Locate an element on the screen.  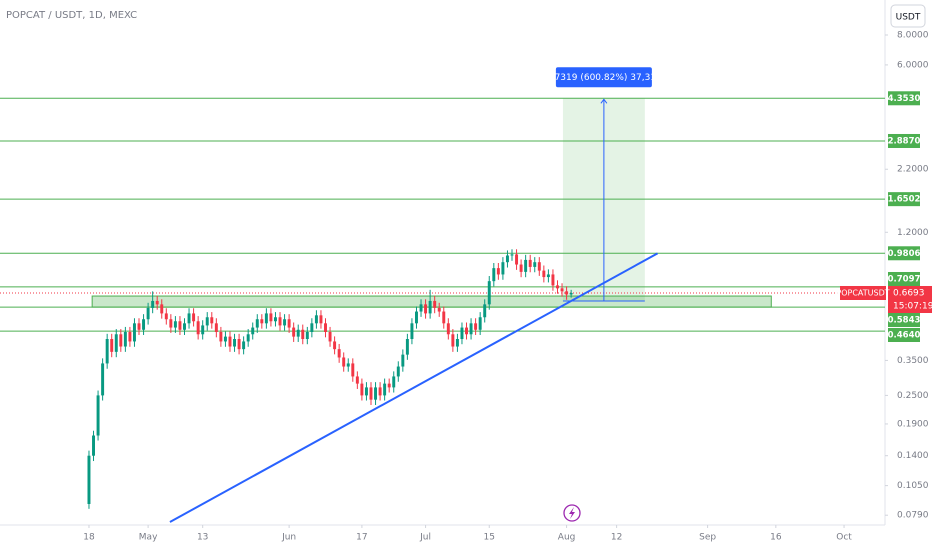
measure-arrowhead is located at coordinates (604, 101).